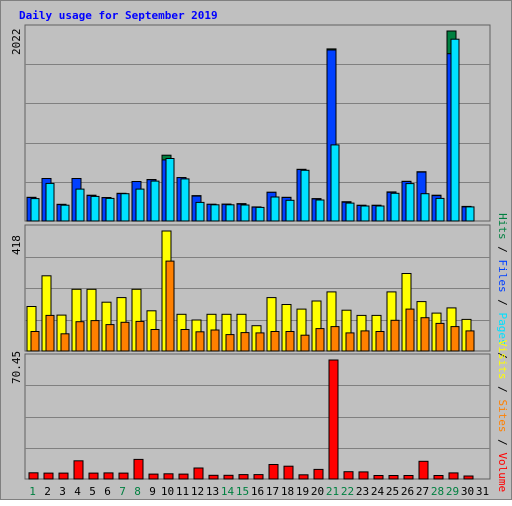 This screenshot has height=506, width=512. Describe the element at coordinates (47, 491) in the screenshot. I see `day-label-2: 2` at that location.